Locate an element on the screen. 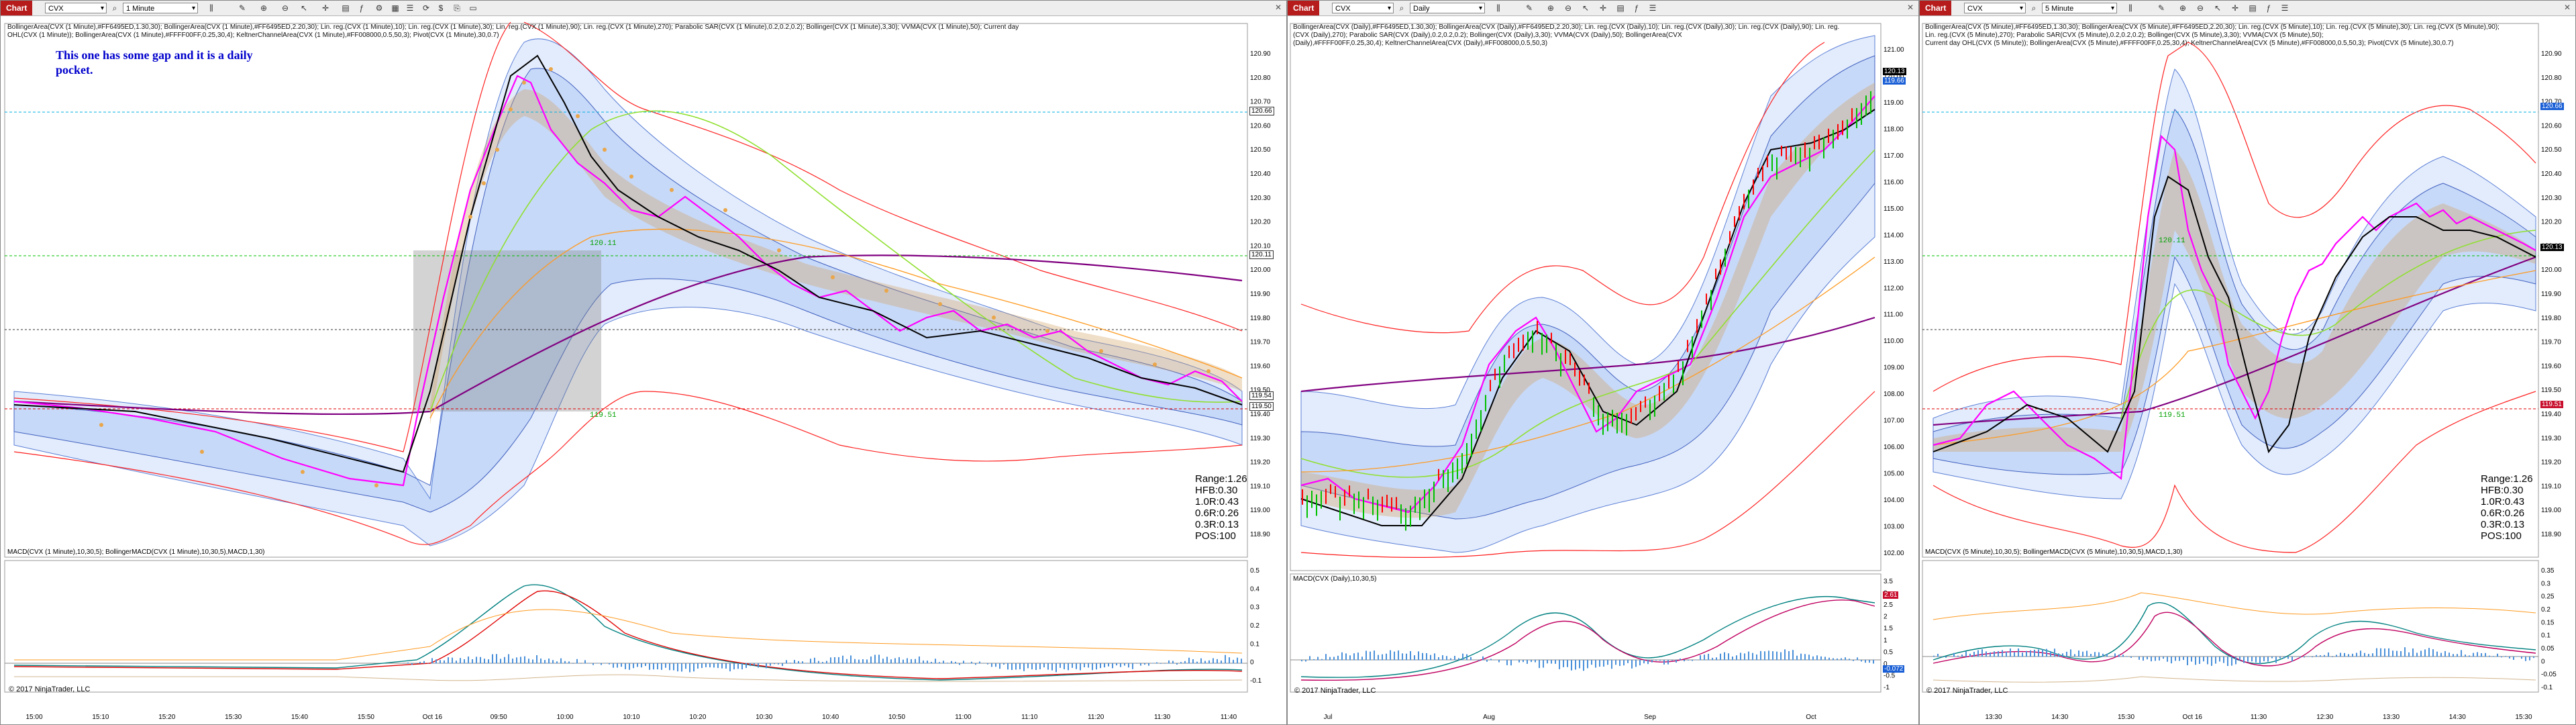 This screenshot has height=725, width=2576. chart-trader-icon: ⎘ is located at coordinates (457, 8).